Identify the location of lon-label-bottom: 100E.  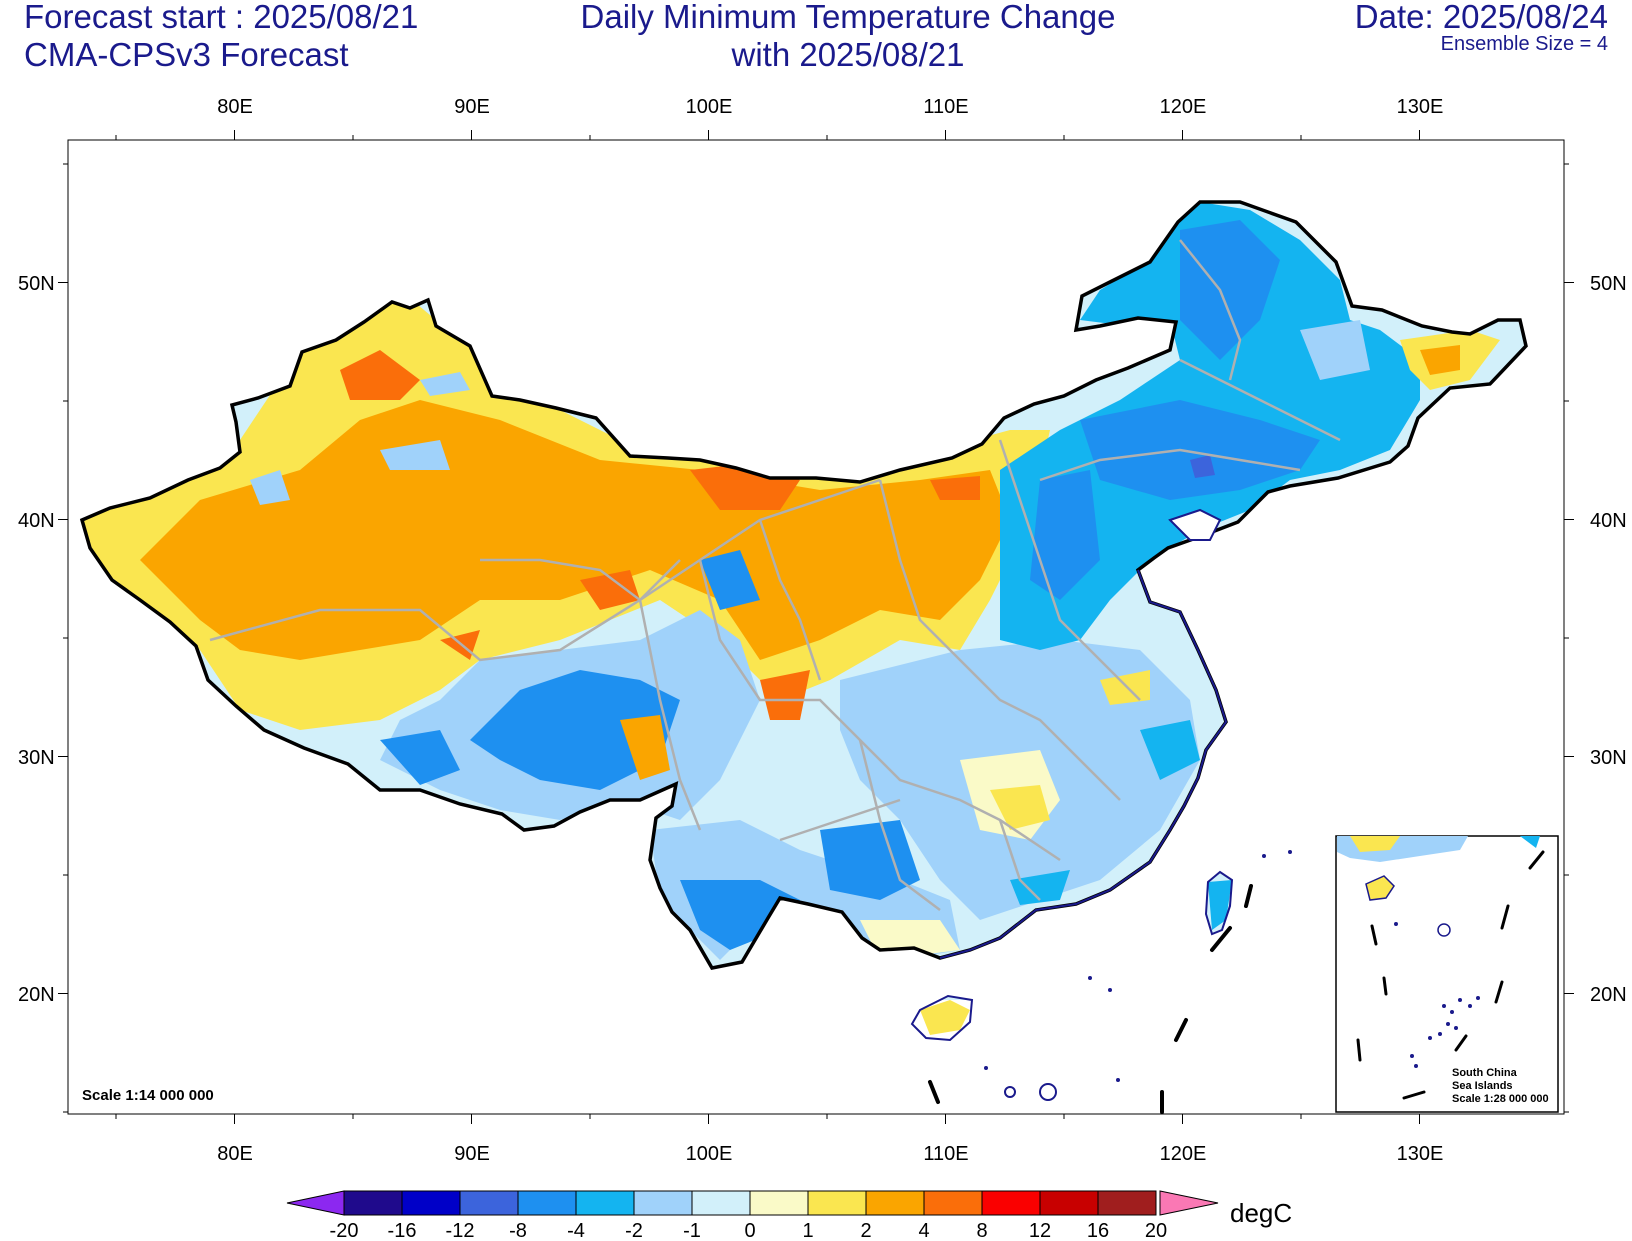
(709, 1154).